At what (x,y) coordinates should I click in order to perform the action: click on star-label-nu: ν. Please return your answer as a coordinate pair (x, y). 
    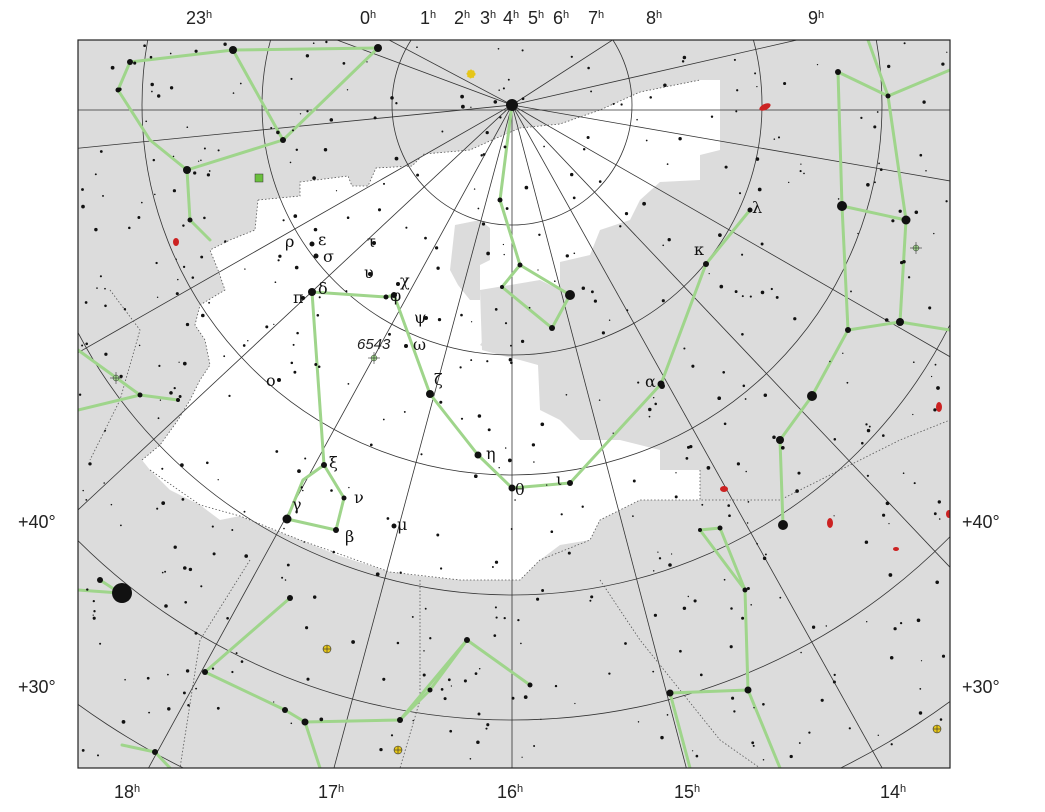
    Looking at the image, I should click on (359, 497).